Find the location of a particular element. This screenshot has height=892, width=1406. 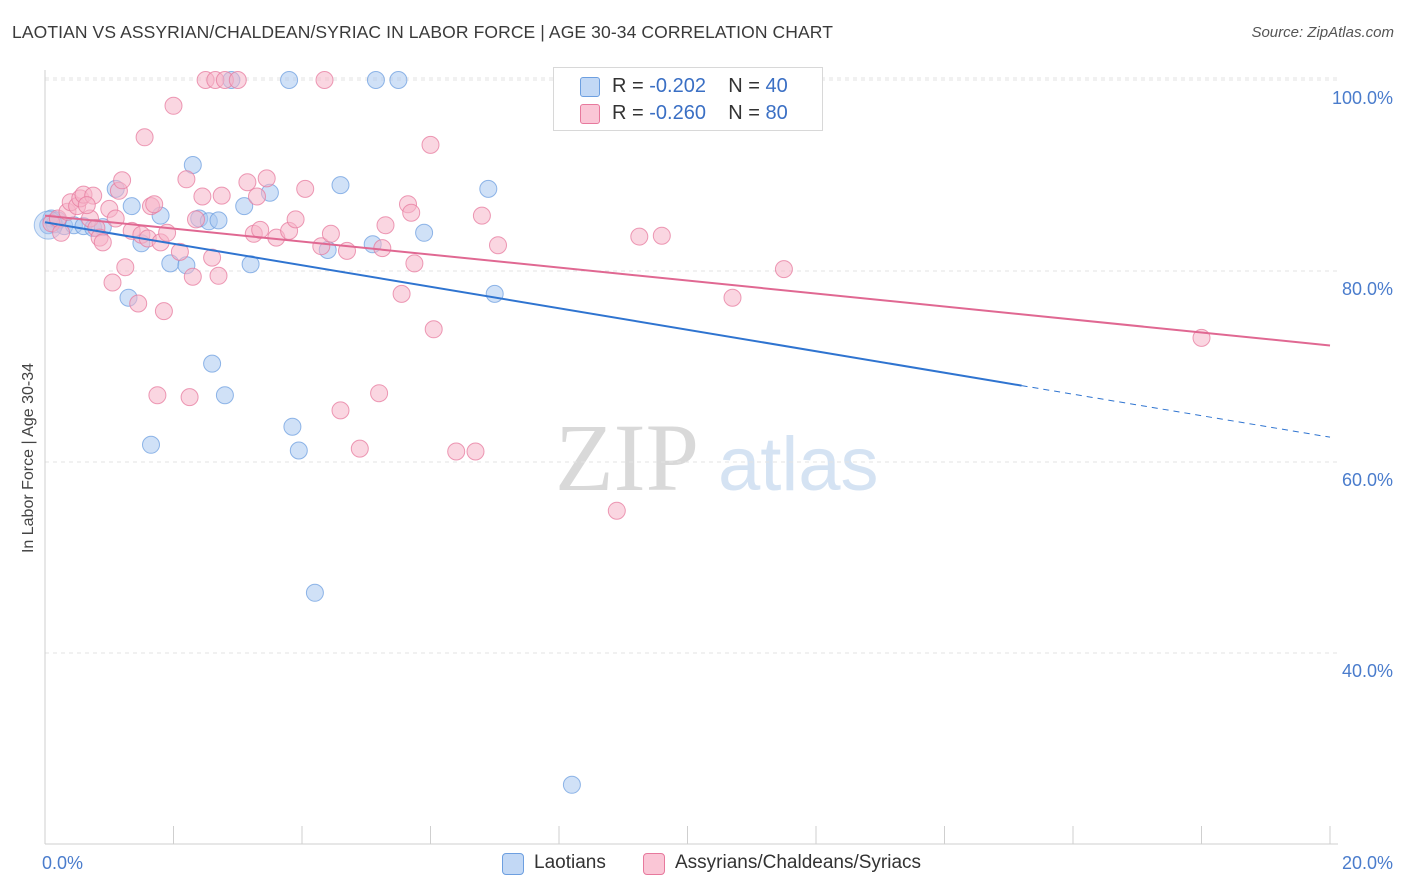

y-tick-label: 40.0% is located at coordinates (1367, 671).